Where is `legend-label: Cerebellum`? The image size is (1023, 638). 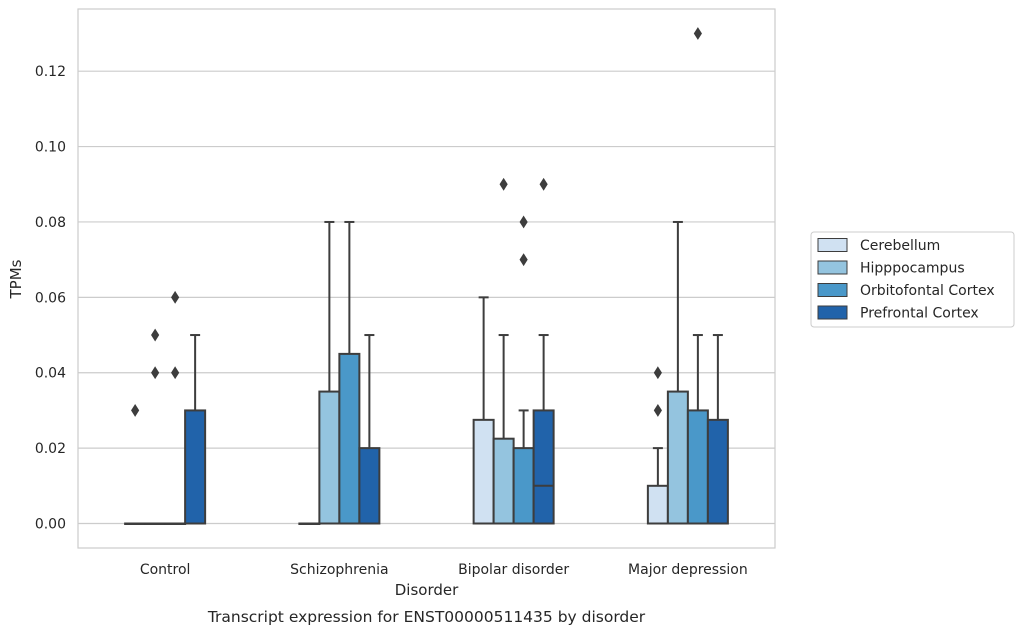
legend-label: Cerebellum is located at coordinates (900, 246).